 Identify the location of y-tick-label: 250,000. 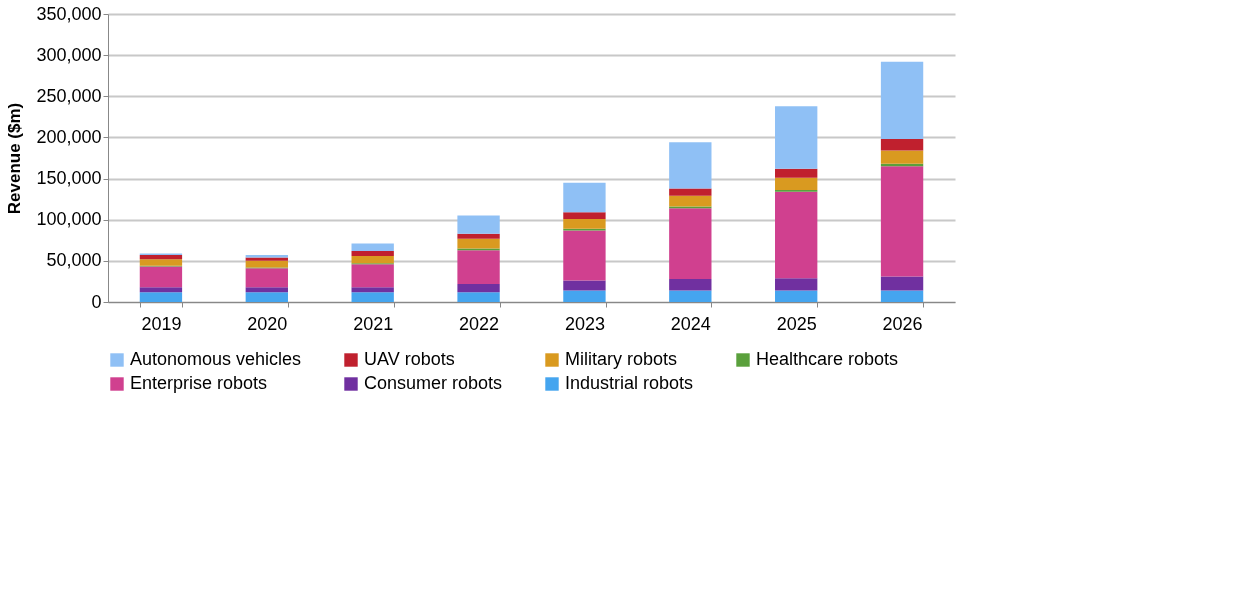
(69, 95).